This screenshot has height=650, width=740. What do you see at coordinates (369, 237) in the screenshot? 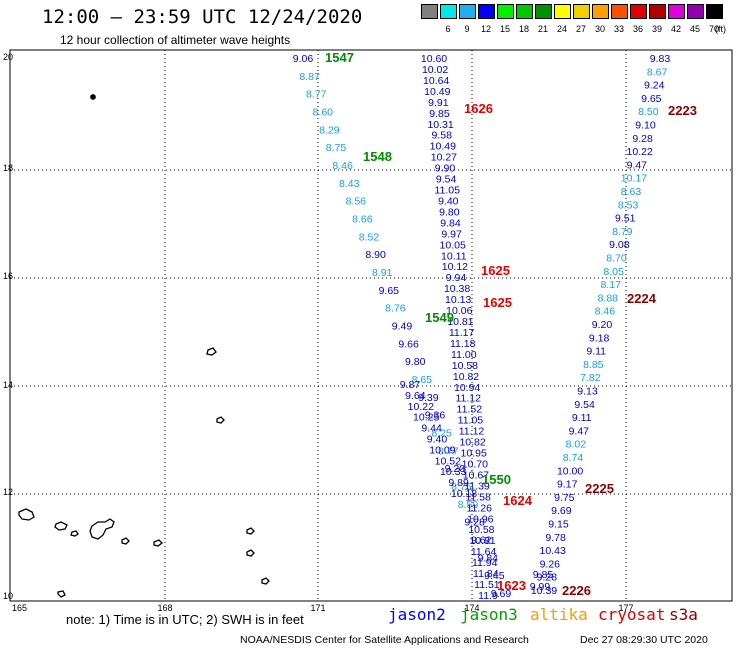
I see `wave-height-value: 8.52` at bounding box center [369, 237].